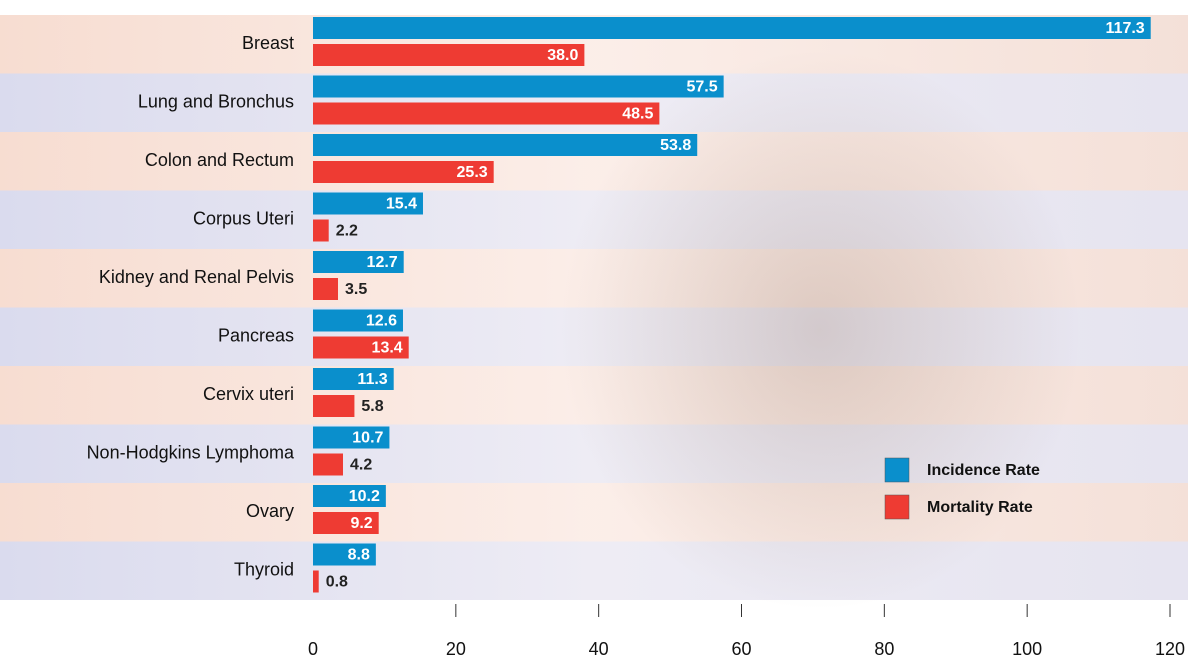  Describe the element at coordinates (387, 348) in the screenshot. I see `value-label: 13.4` at that location.